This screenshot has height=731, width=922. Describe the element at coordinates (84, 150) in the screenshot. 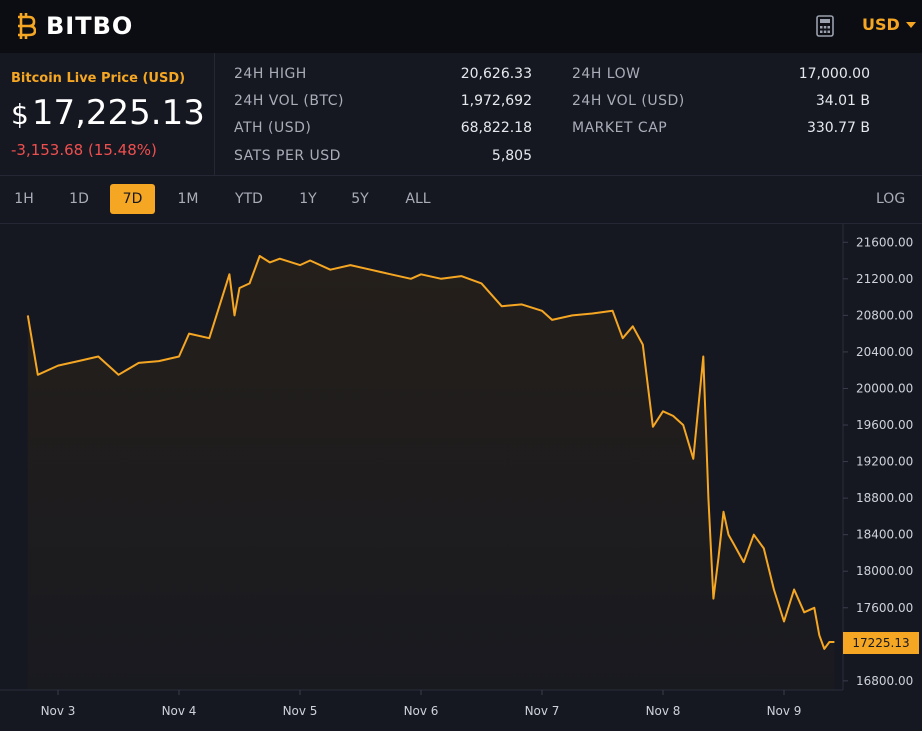

I see `price-change: -3,153.68 (15.48%)` at that location.